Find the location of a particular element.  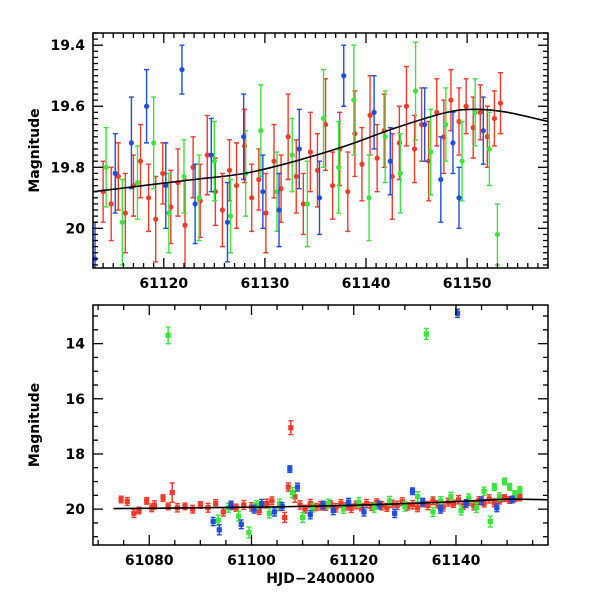

y-tick-label: 19.4 is located at coordinates (67, 46).